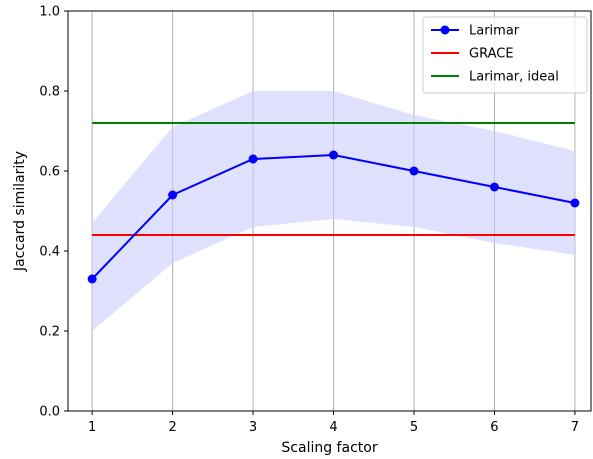 This screenshot has height=459, width=593. I want to click on y-tick-label: 0.8, so click(49, 92).